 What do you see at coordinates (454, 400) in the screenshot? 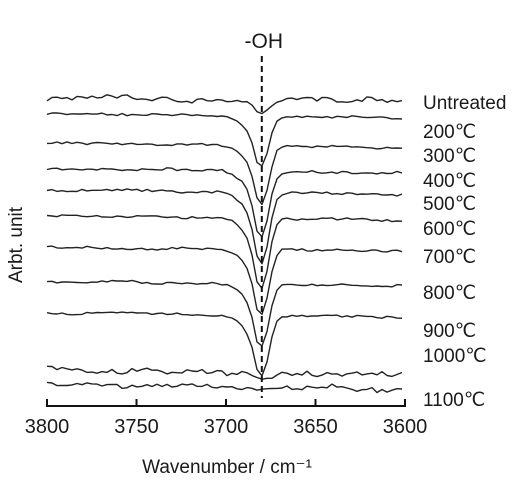
I see `series-label-10: 1100℃` at bounding box center [454, 400].